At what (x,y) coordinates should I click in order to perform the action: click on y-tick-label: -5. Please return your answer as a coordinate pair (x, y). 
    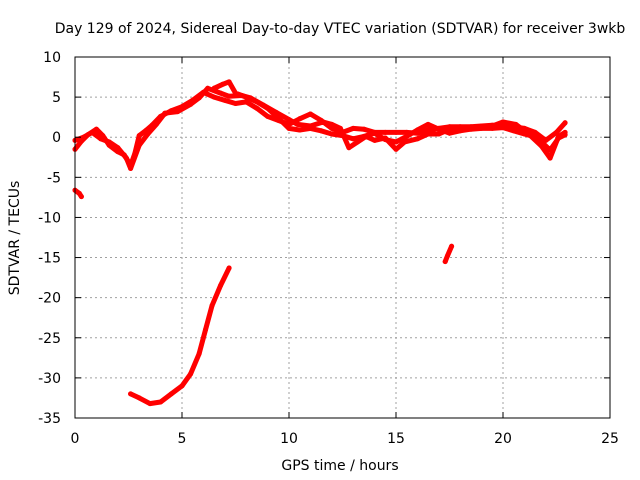
    Looking at the image, I should click on (54, 178).